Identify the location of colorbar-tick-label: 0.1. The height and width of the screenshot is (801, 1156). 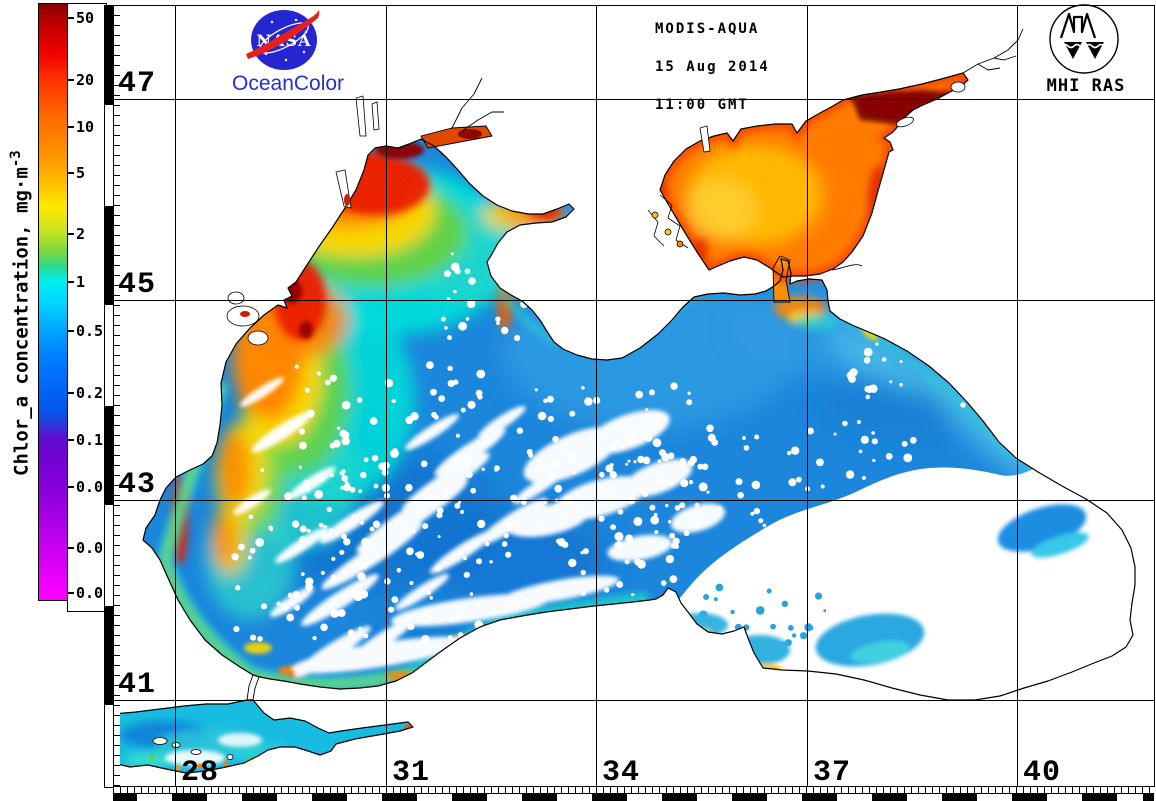
(90, 440).